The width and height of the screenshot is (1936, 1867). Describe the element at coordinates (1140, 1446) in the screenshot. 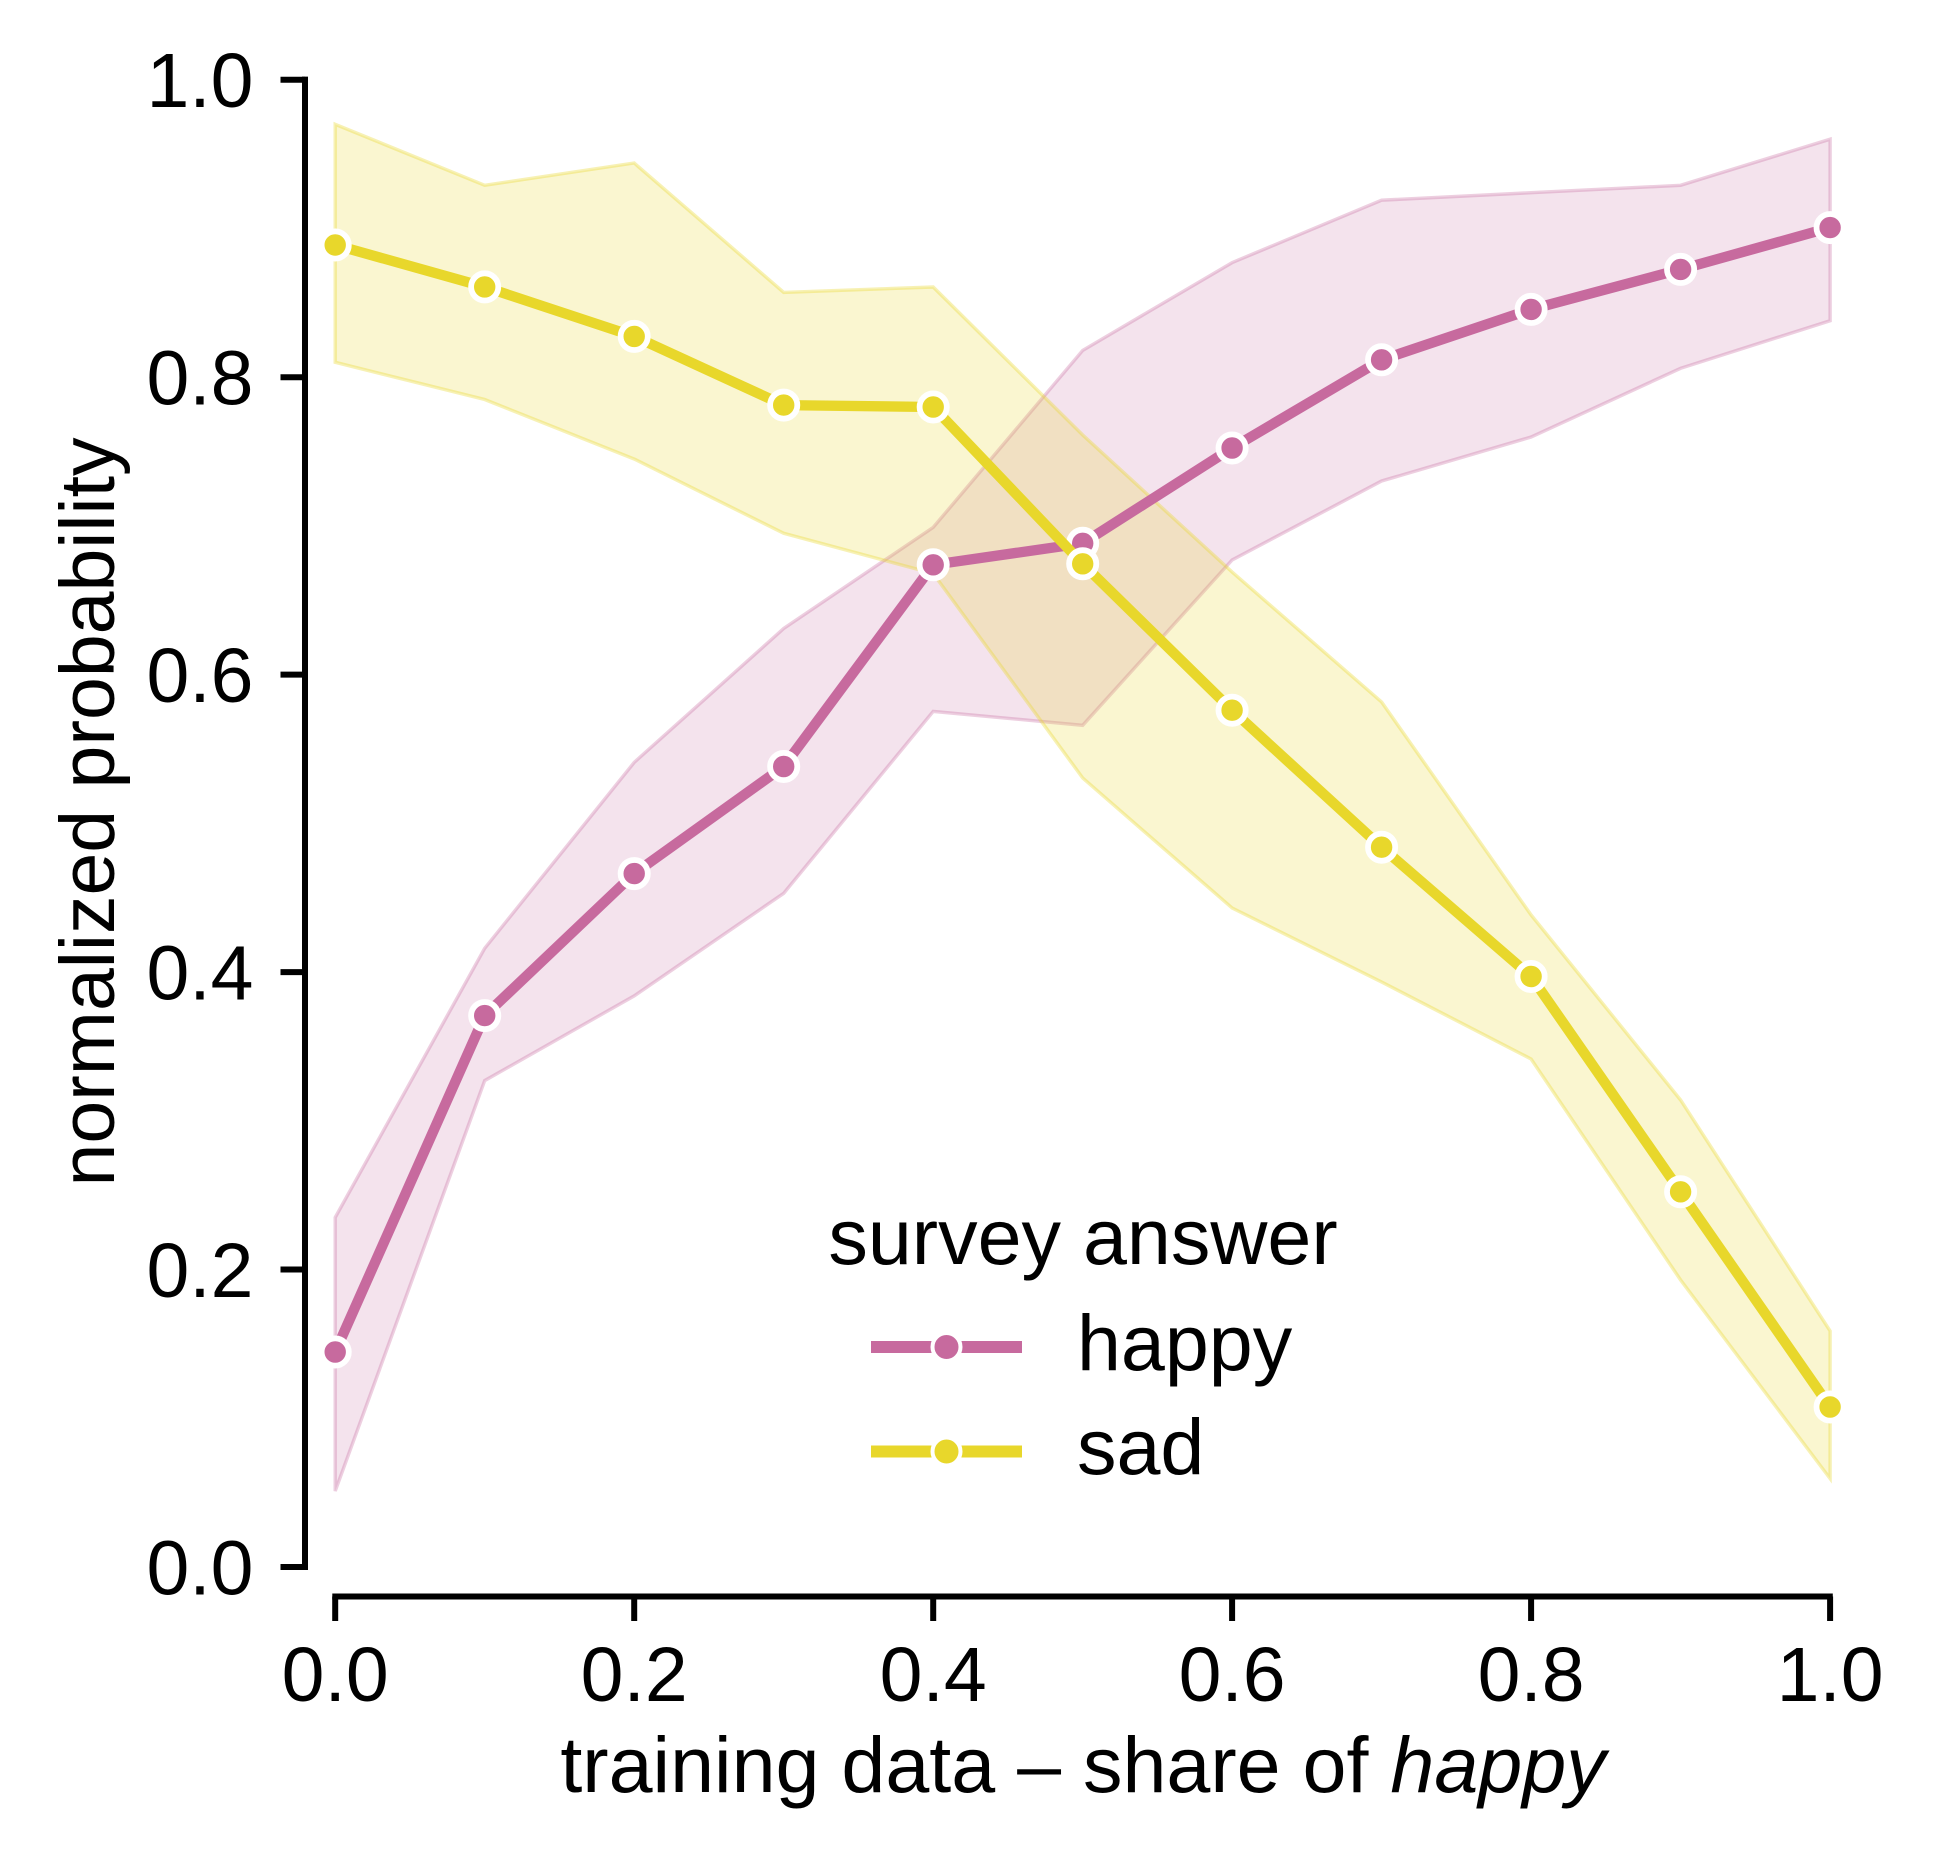

I see `svg-text: sad` at that location.